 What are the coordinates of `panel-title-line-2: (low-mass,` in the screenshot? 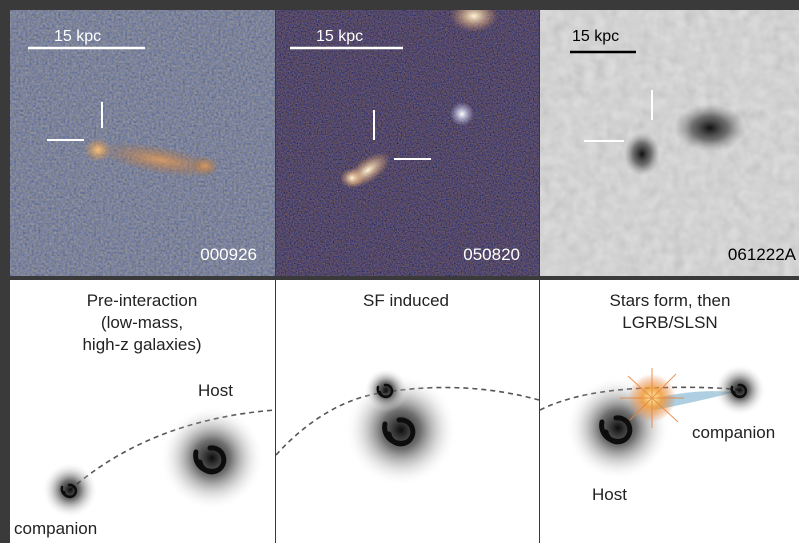 It's located at (142, 322).